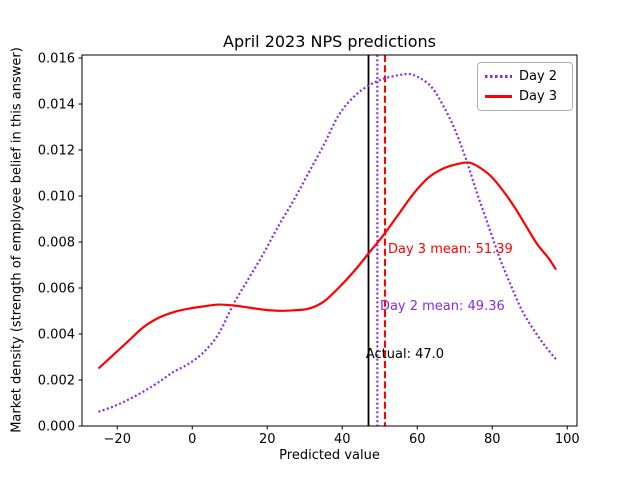 This screenshot has width=640, height=480. Describe the element at coordinates (342, 439) in the screenshot. I see `x-tick-label: 40` at that location.